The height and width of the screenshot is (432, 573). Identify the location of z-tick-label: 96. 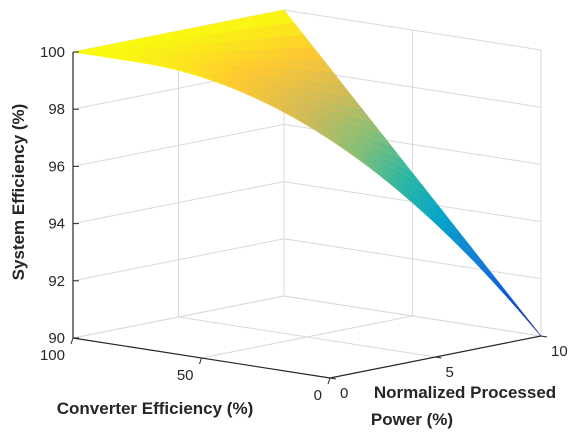
(56, 166).